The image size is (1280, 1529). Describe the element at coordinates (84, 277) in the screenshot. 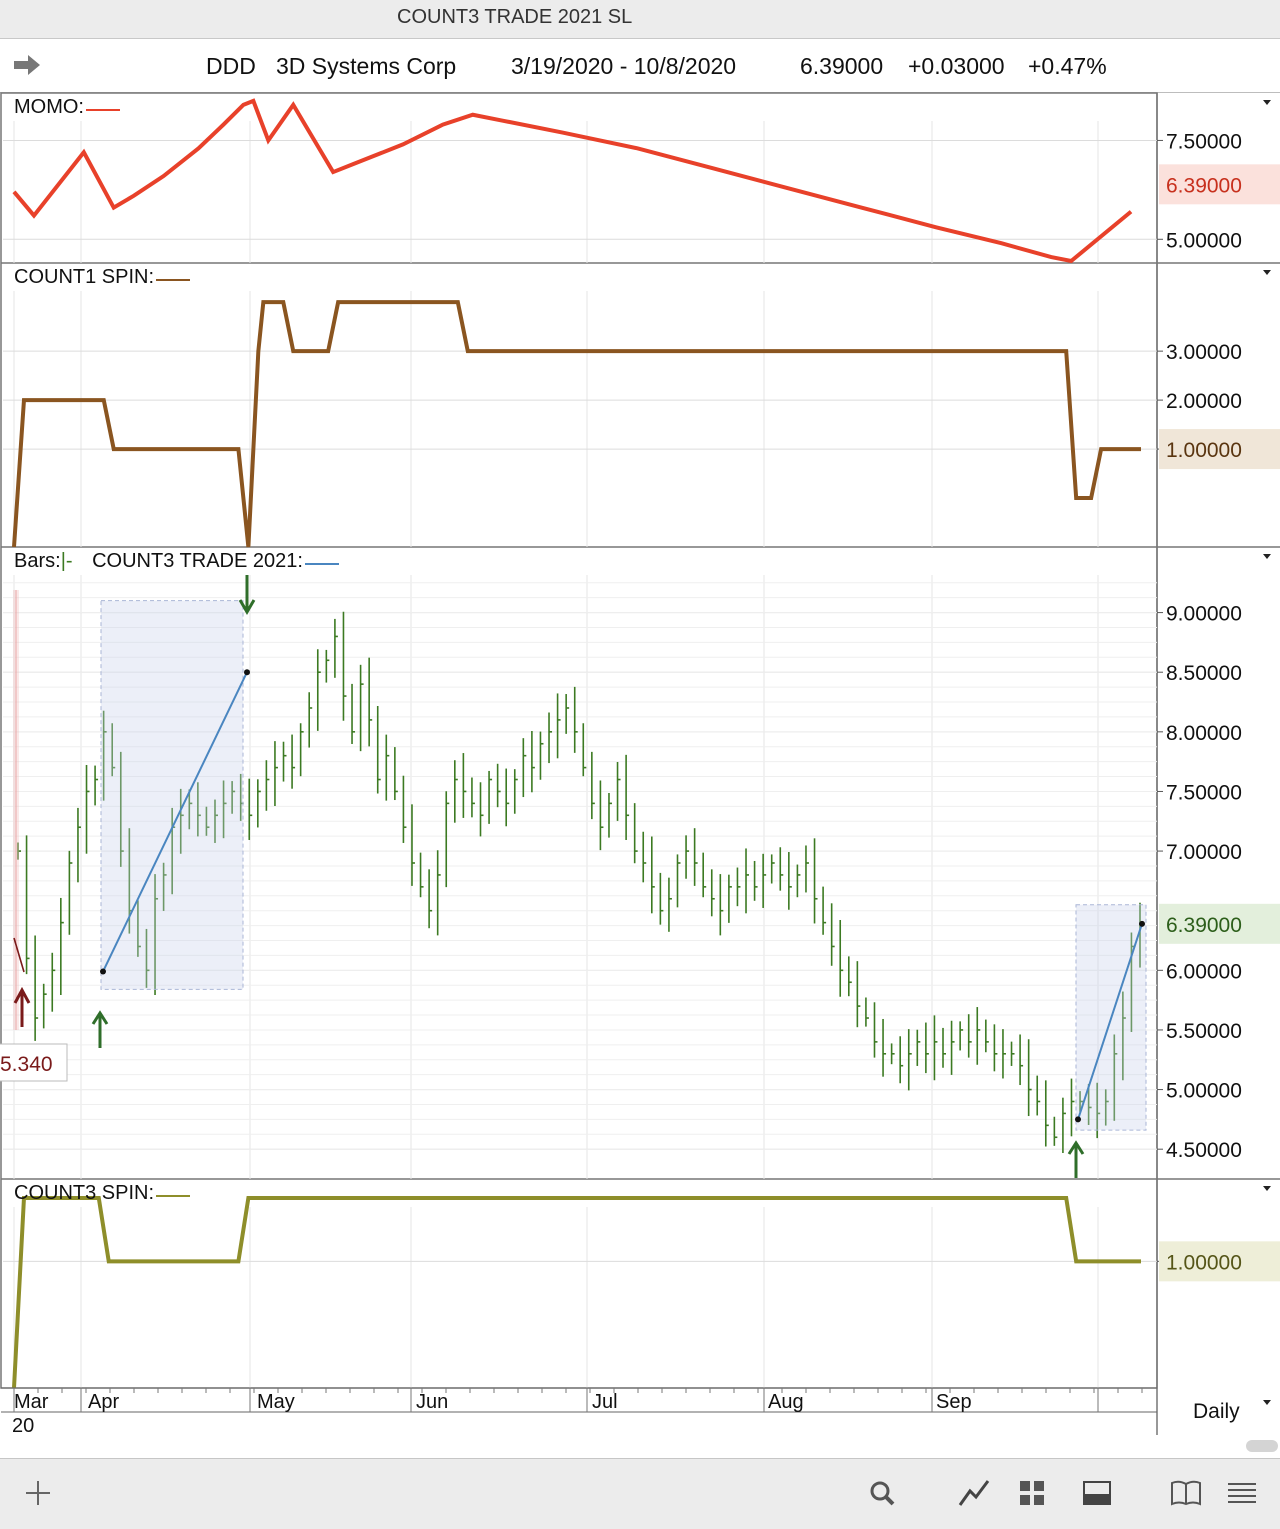

I see `count1-label: COUNT1 SPIN:` at that location.